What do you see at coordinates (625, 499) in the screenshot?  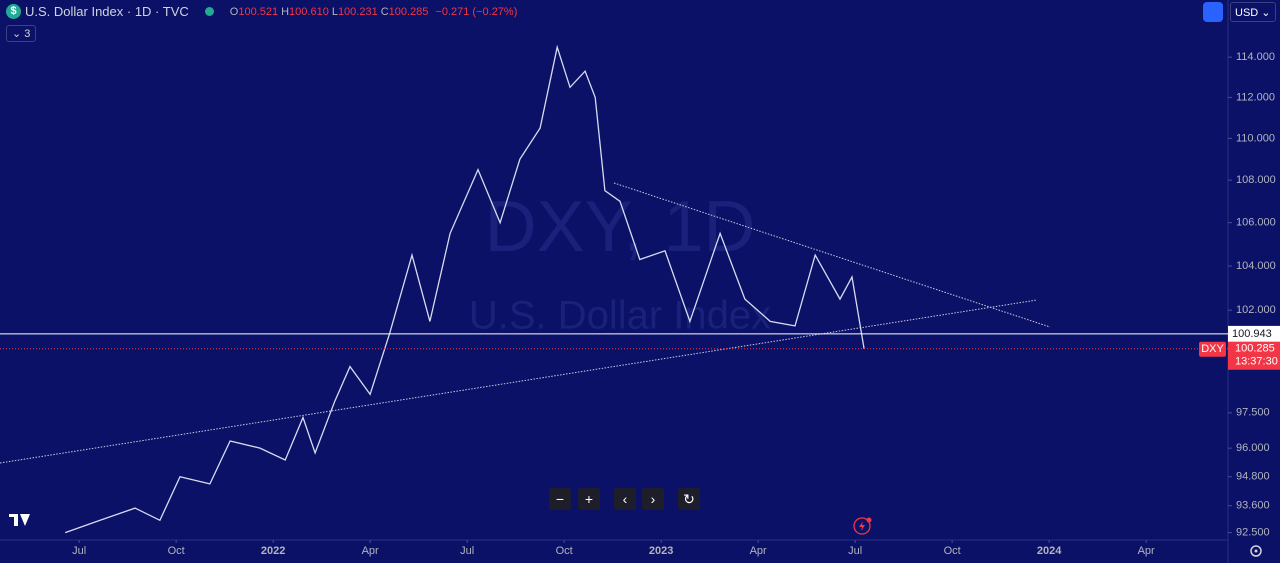 I see `scroll-left: ‹` at bounding box center [625, 499].